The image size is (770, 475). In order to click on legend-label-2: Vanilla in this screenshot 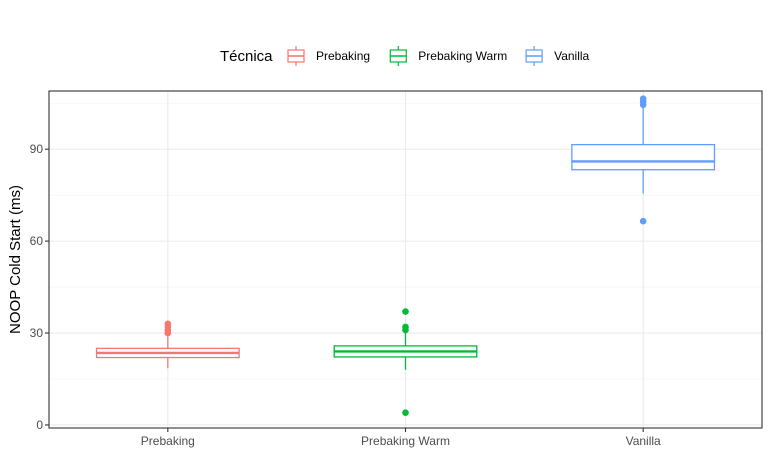, I will do `click(571, 56)`.